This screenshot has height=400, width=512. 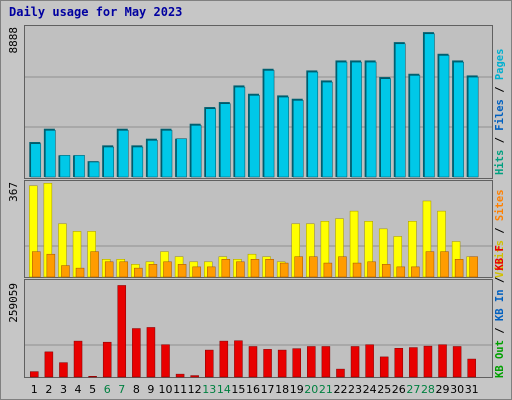 I want to click on day-label: 14, so click(x=224, y=389).